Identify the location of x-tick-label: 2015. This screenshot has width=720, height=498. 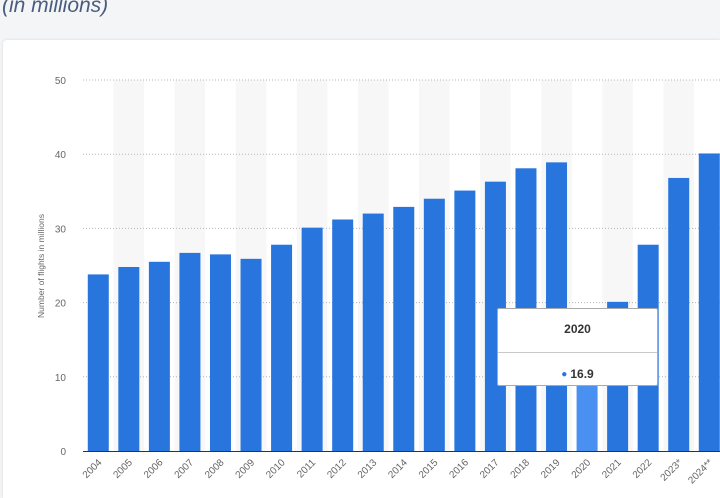
(429, 469).